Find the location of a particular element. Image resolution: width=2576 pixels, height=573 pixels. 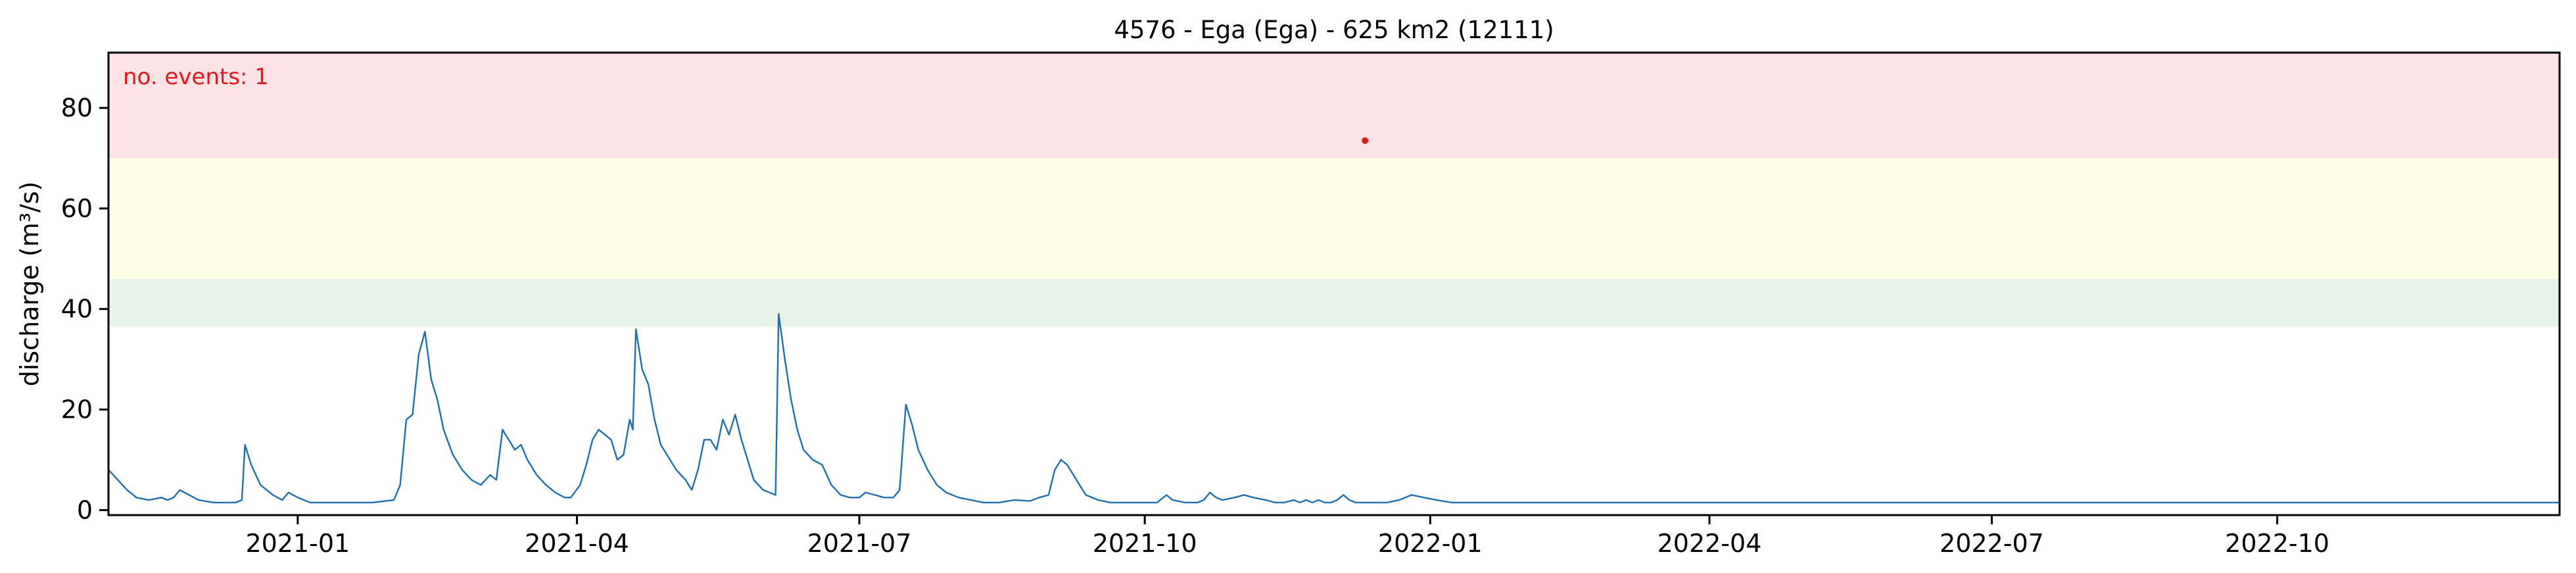

y-tick-marks is located at coordinates (103, 309).